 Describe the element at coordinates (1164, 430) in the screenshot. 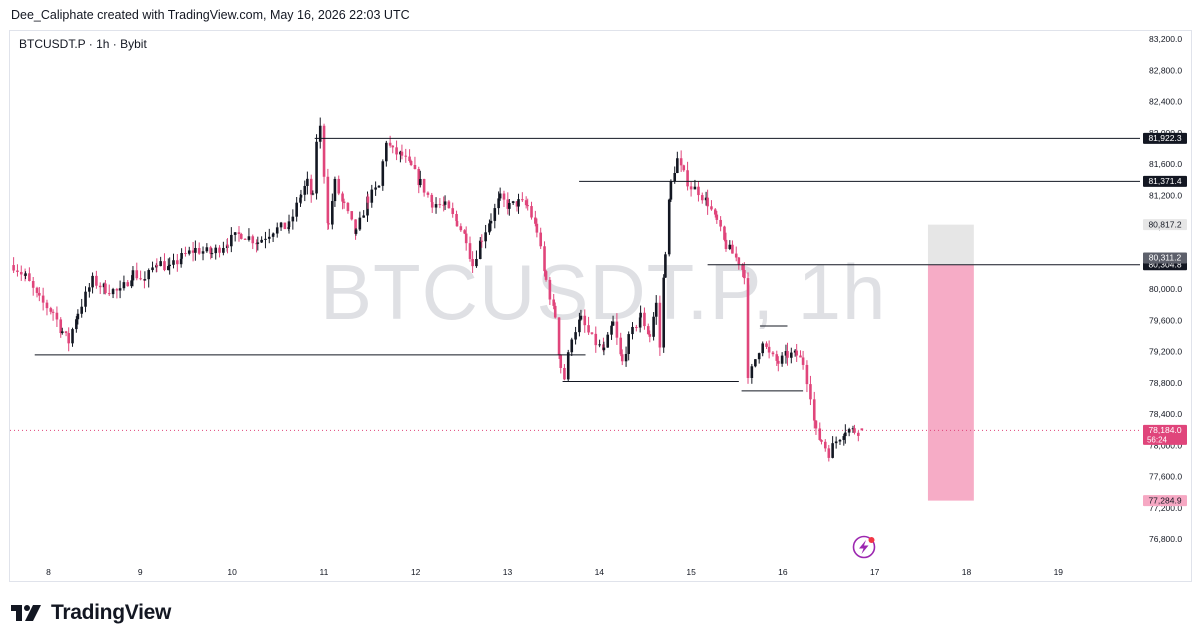

I see `current-price-label: 78,184.0` at that location.